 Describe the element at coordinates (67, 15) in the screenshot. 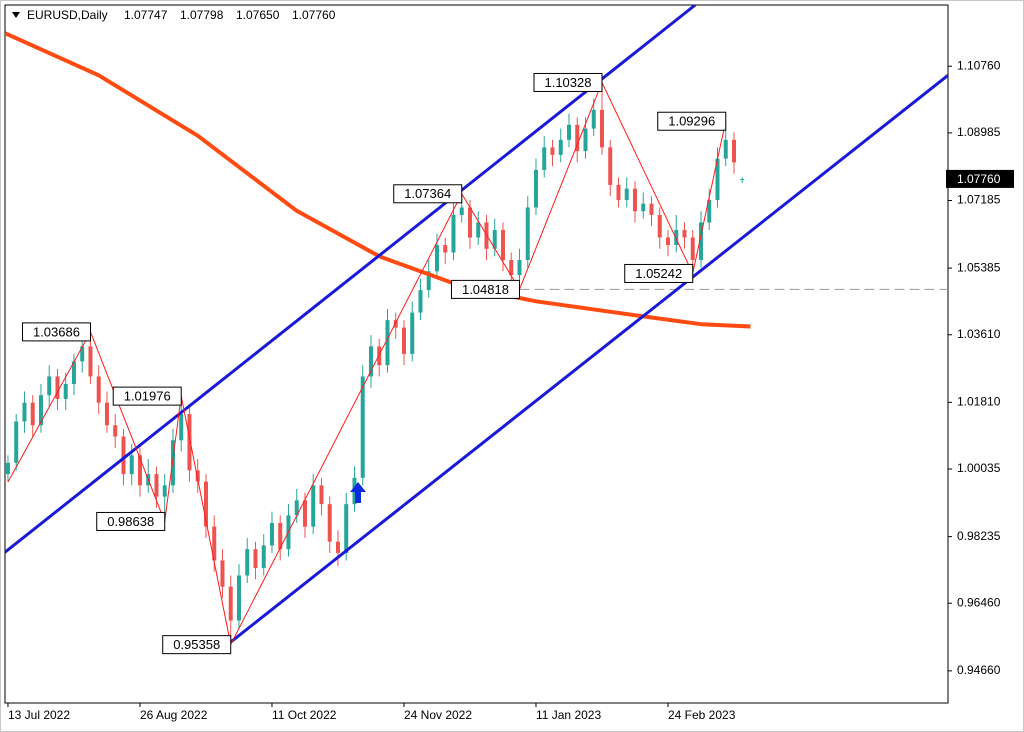

I see `symbol: EURUSD,Daily` at that location.